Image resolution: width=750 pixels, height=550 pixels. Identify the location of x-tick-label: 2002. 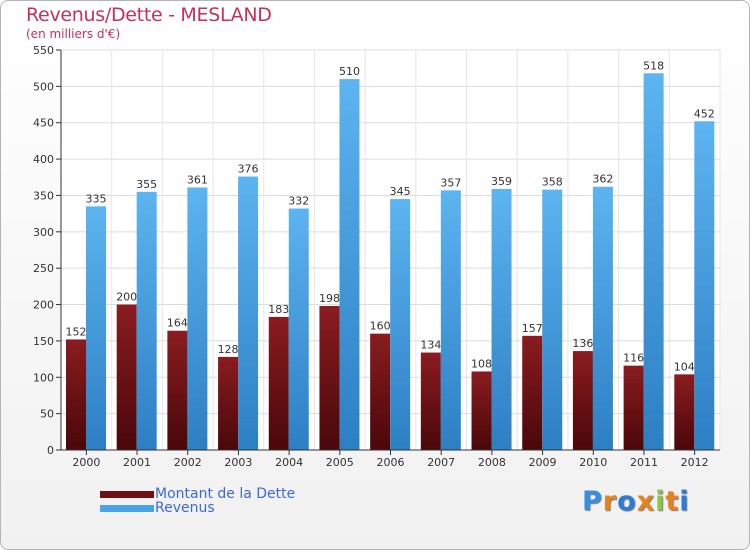
(188, 462).